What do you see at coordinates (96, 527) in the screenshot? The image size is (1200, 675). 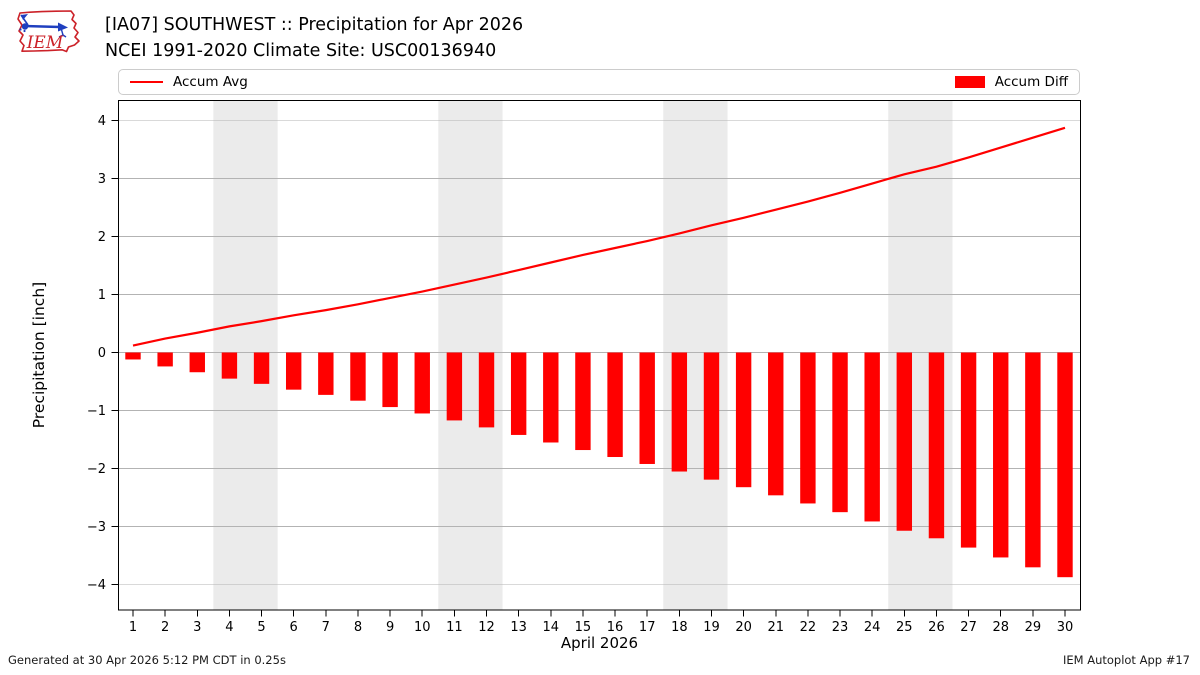 I see `svg-text: −3` at bounding box center [96, 527].